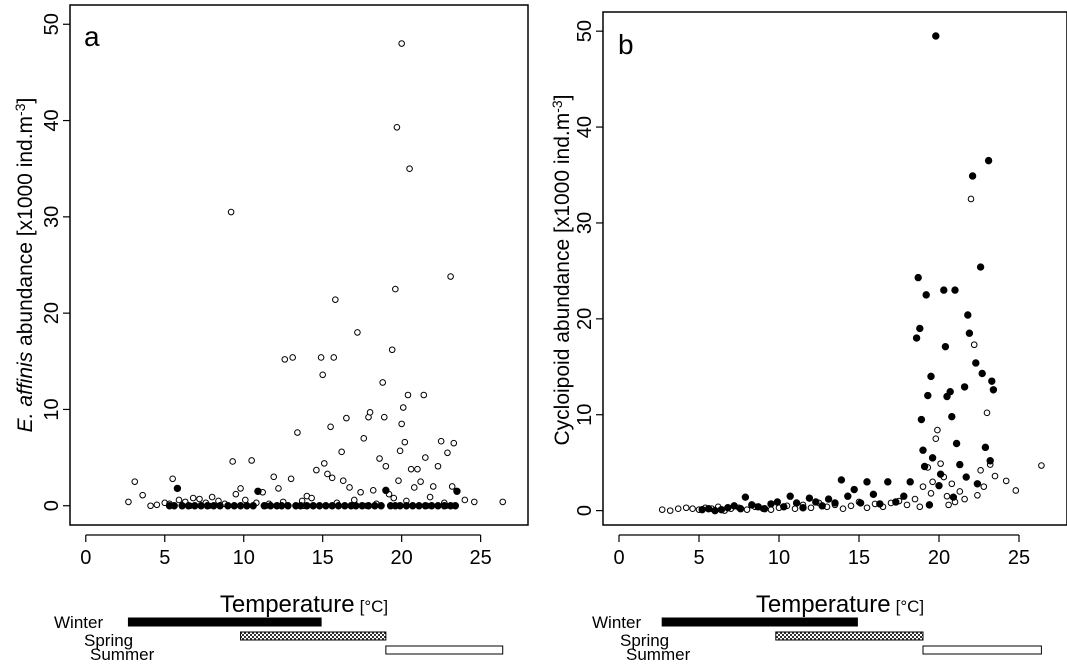 Image resolution: width=1067 pixels, height=670 pixels. Describe the element at coordinates (52, 409) in the screenshot. I see `y-tick-label: 10` at that location.